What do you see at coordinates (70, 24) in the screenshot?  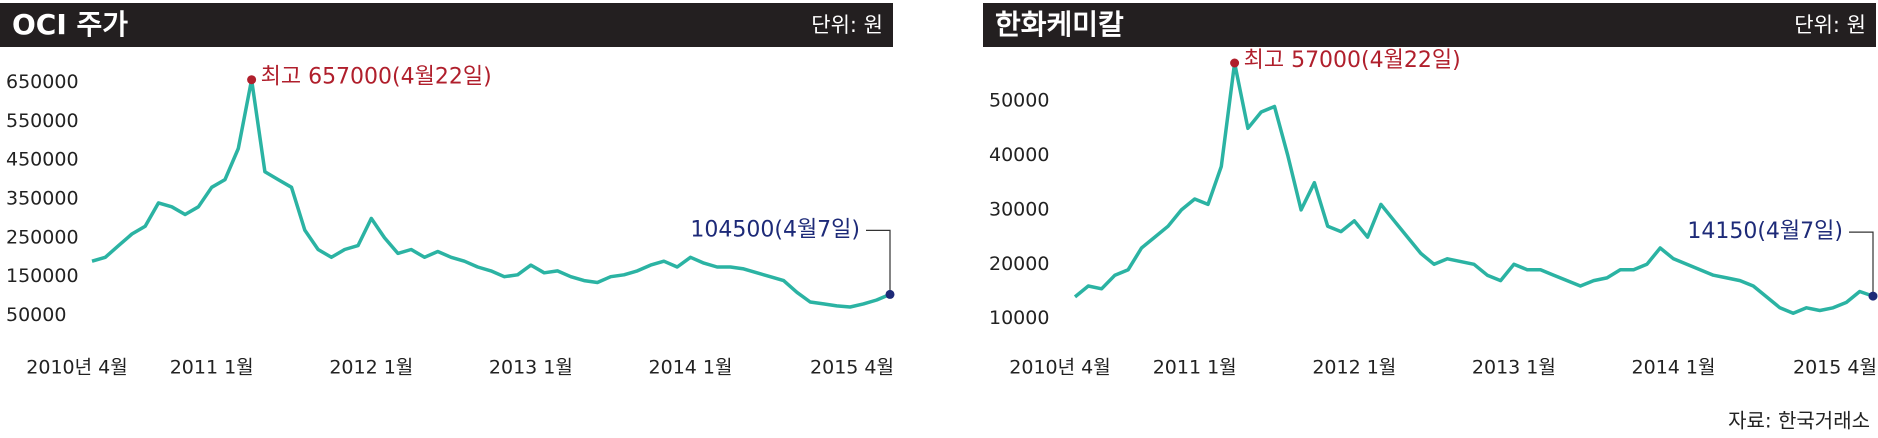 I see `chart-title: OCI 주가` at bounding box center [70, 24].